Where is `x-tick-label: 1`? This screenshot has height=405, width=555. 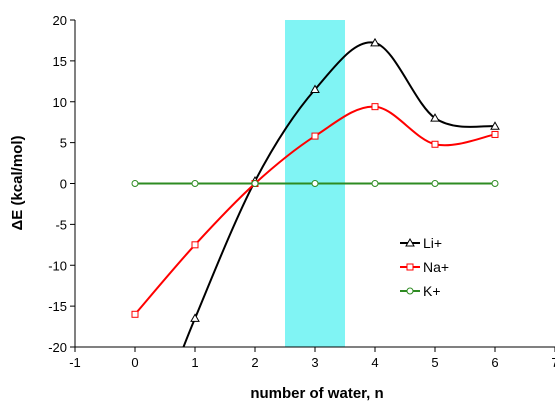
x-tick-label: 1 is located at coordinates (194, 362).